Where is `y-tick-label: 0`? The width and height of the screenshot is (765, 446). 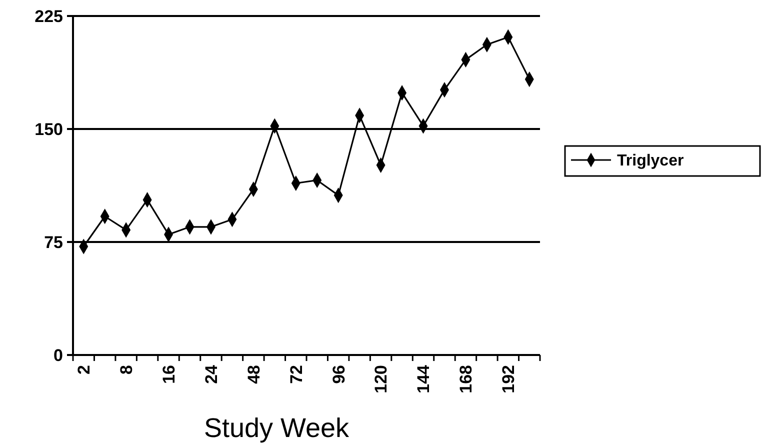
y-tick-label: 0 is located at coordinates (58, 355).